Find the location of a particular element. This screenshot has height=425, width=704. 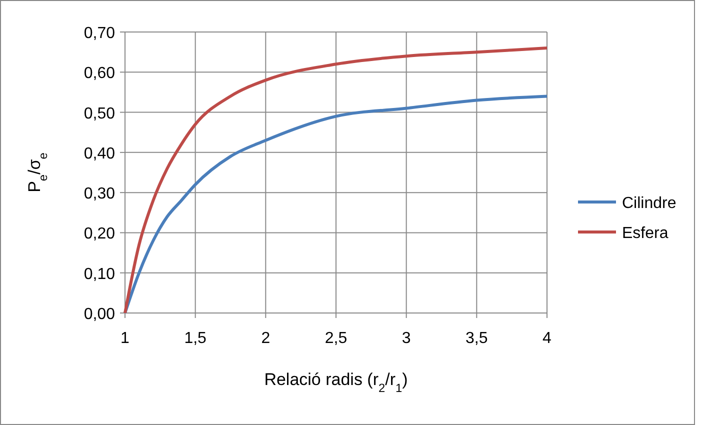

legend-label: Esfera is located at coordinates (645, 233).